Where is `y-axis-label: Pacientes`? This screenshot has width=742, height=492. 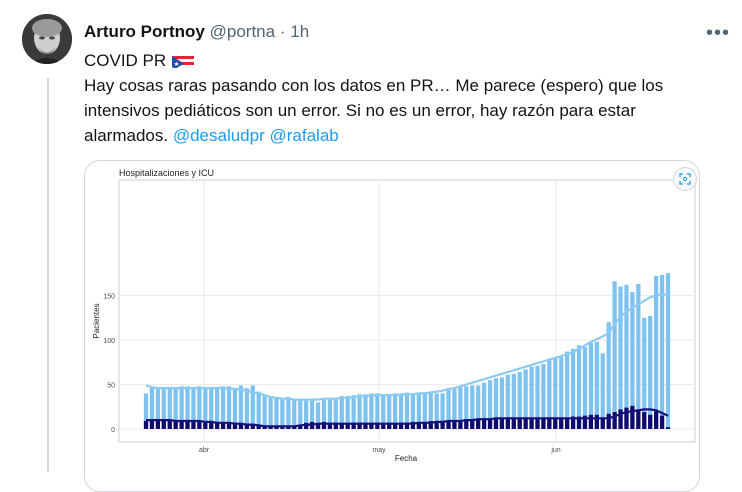 y-axis-label: Pacientes is located at coordinates (96, 320).